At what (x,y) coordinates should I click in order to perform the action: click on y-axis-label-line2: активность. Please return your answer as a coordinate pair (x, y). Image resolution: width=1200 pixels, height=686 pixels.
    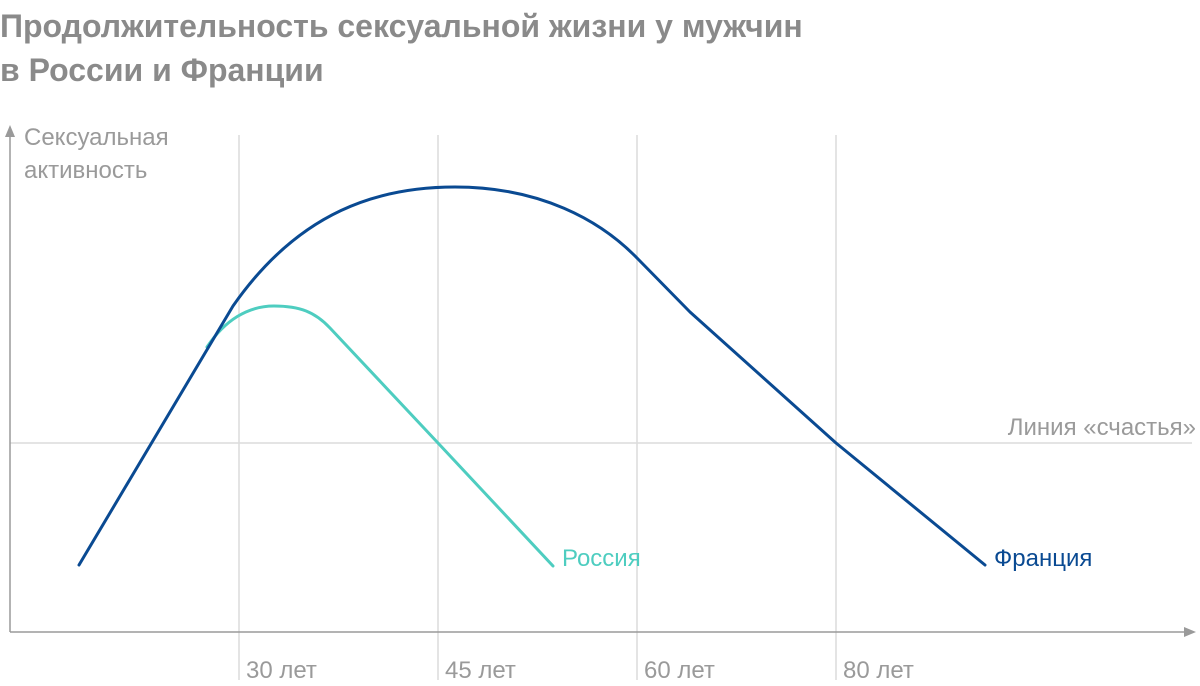
    Looking at the image, I should click on (85, 170).